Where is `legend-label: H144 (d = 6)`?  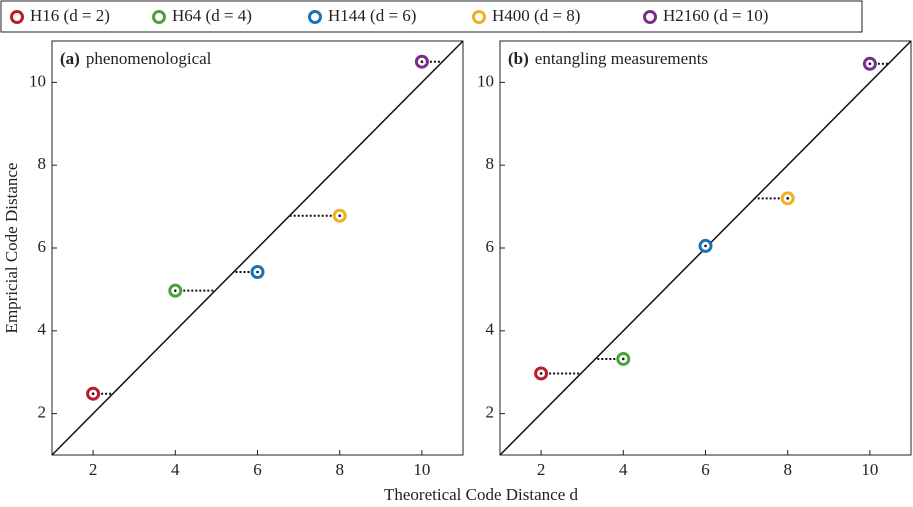
legend-label: H144 (d = 6) is located at coordinates (372, 15).